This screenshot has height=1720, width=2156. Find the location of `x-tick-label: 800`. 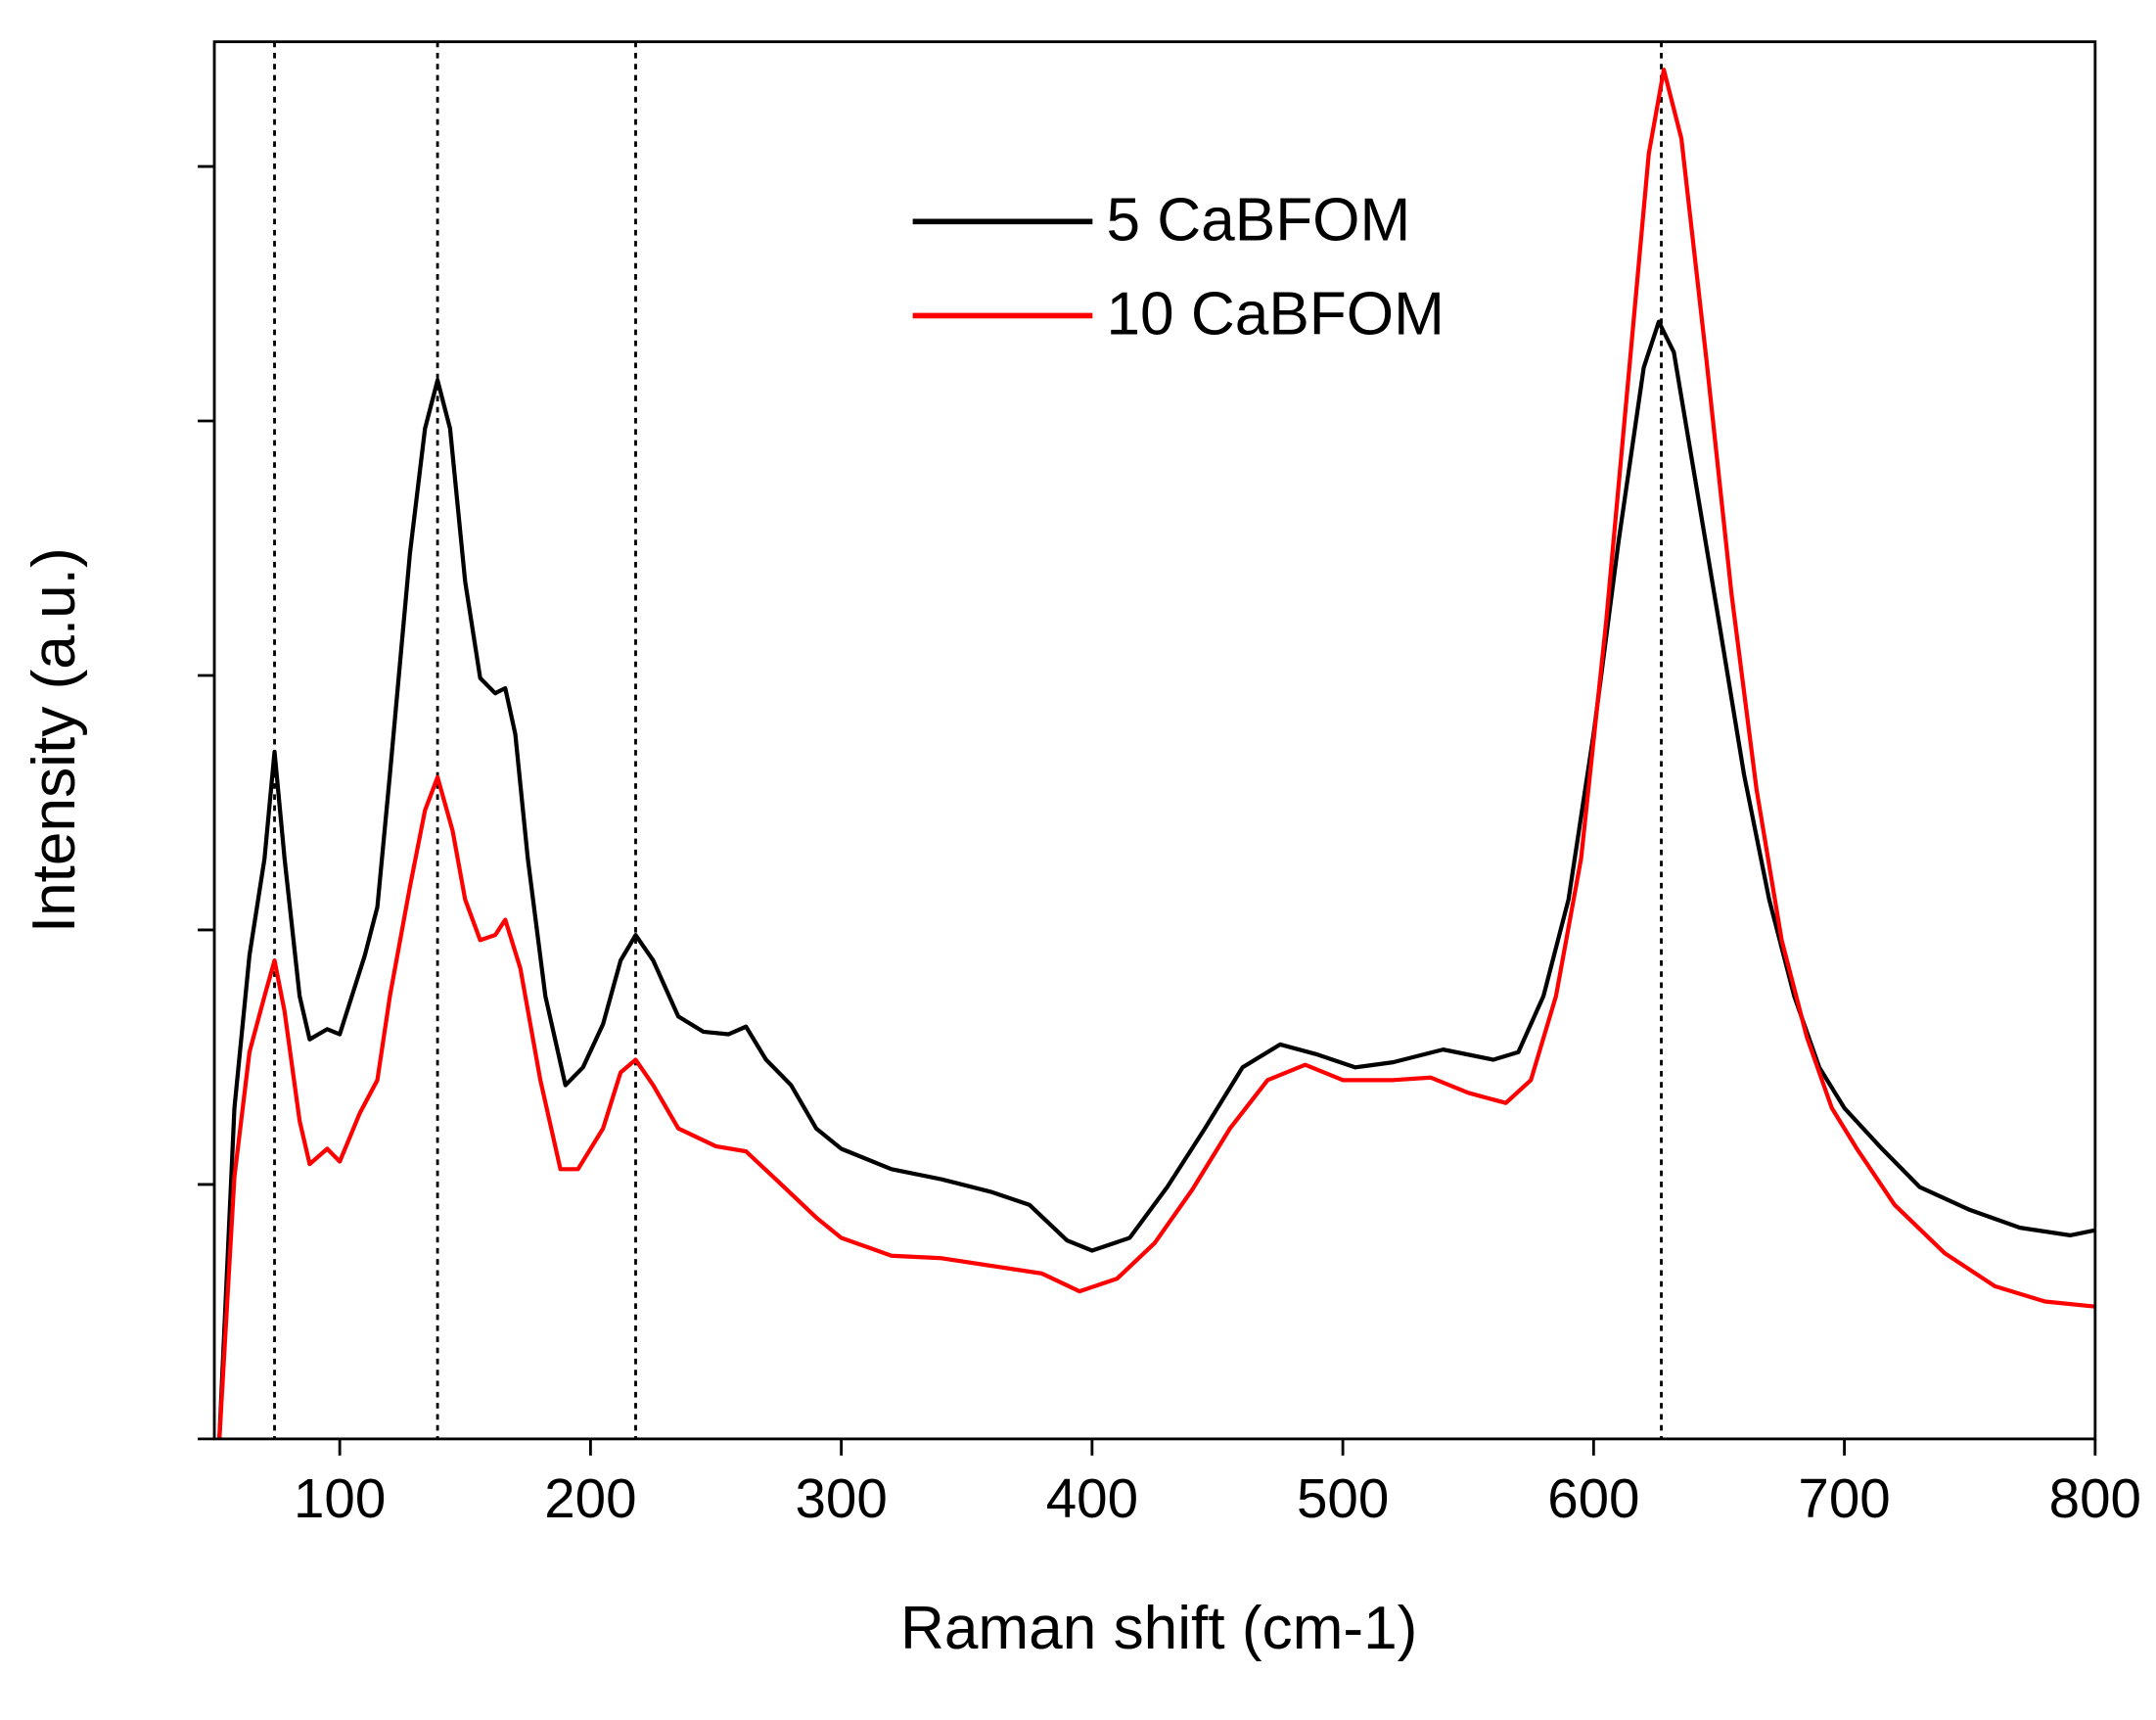

x-tick-label: 800 is located at coordinates (2095, 1498).